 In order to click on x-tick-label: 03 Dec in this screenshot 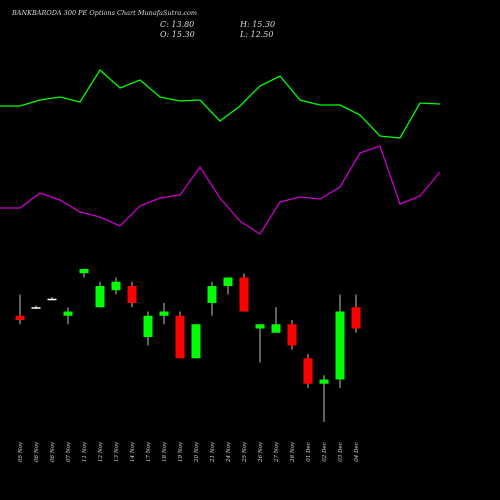, I will do `click(341, 452)`.